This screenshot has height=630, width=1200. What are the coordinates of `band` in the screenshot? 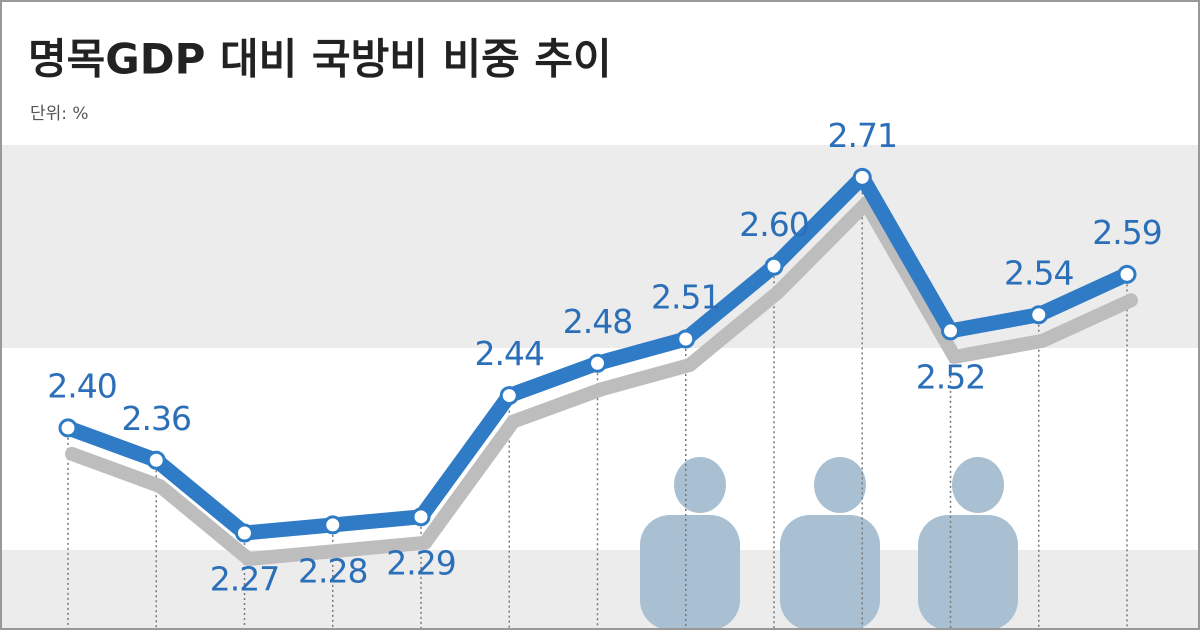 It's located at (600, 590).